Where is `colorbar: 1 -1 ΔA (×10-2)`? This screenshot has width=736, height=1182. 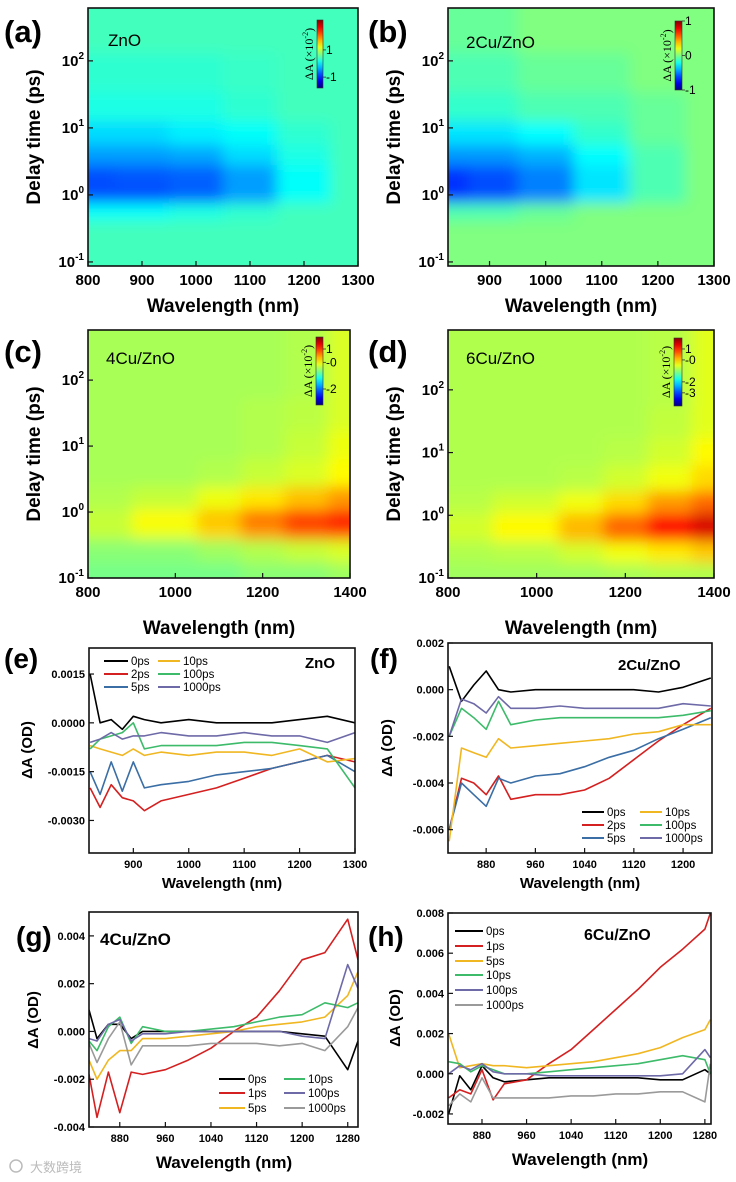 colorbar: 1 -1 ΔA (×10-2) is located at coordinates (319, 54).